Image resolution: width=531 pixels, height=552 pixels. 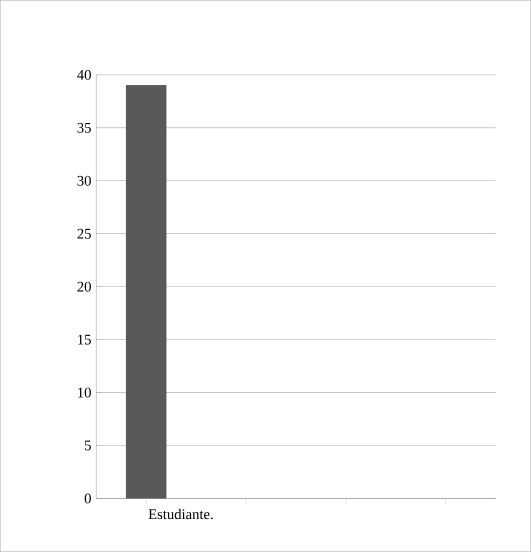 I want to click on y-tick-label: 15, so click(x=84, y=339).